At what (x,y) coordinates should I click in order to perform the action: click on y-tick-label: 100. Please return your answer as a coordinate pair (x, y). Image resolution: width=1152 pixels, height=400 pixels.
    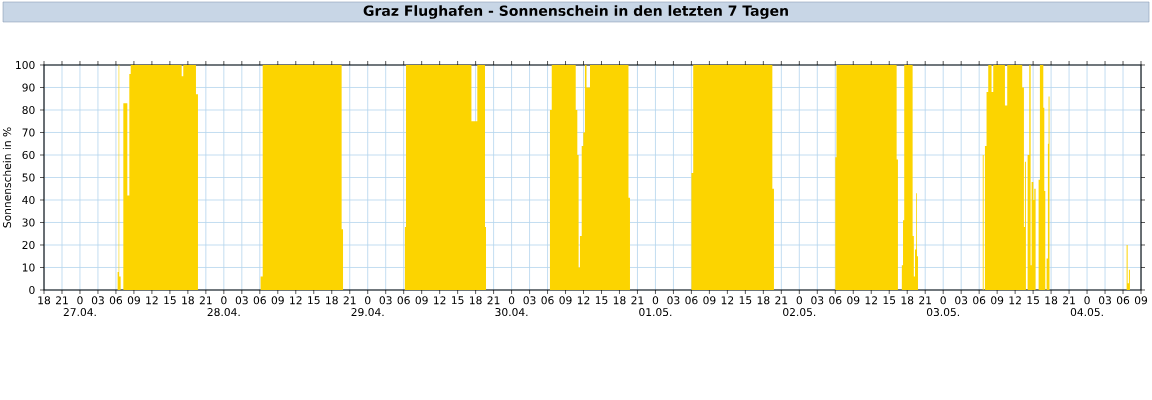
    Looking at the image, I should click on (25, 65).